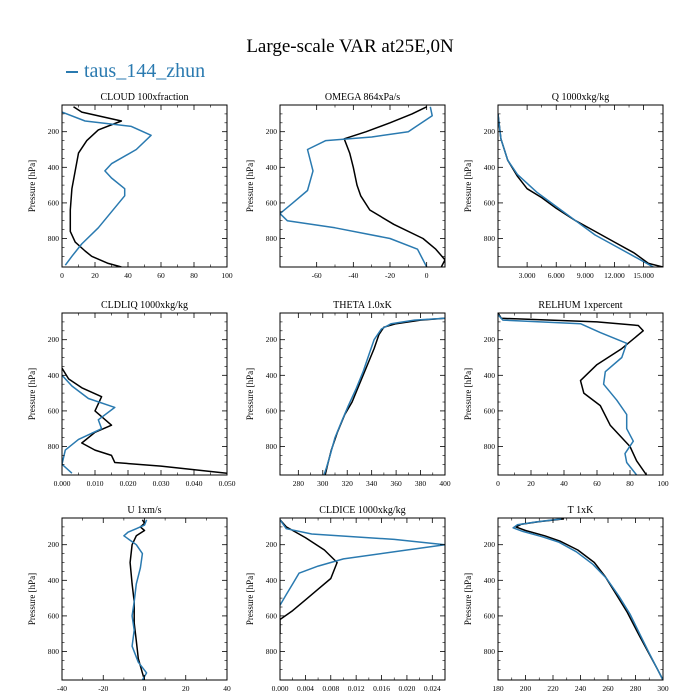 The image size is (700, 700). I want to click on x-tick-label: 340, so click(372, 483).